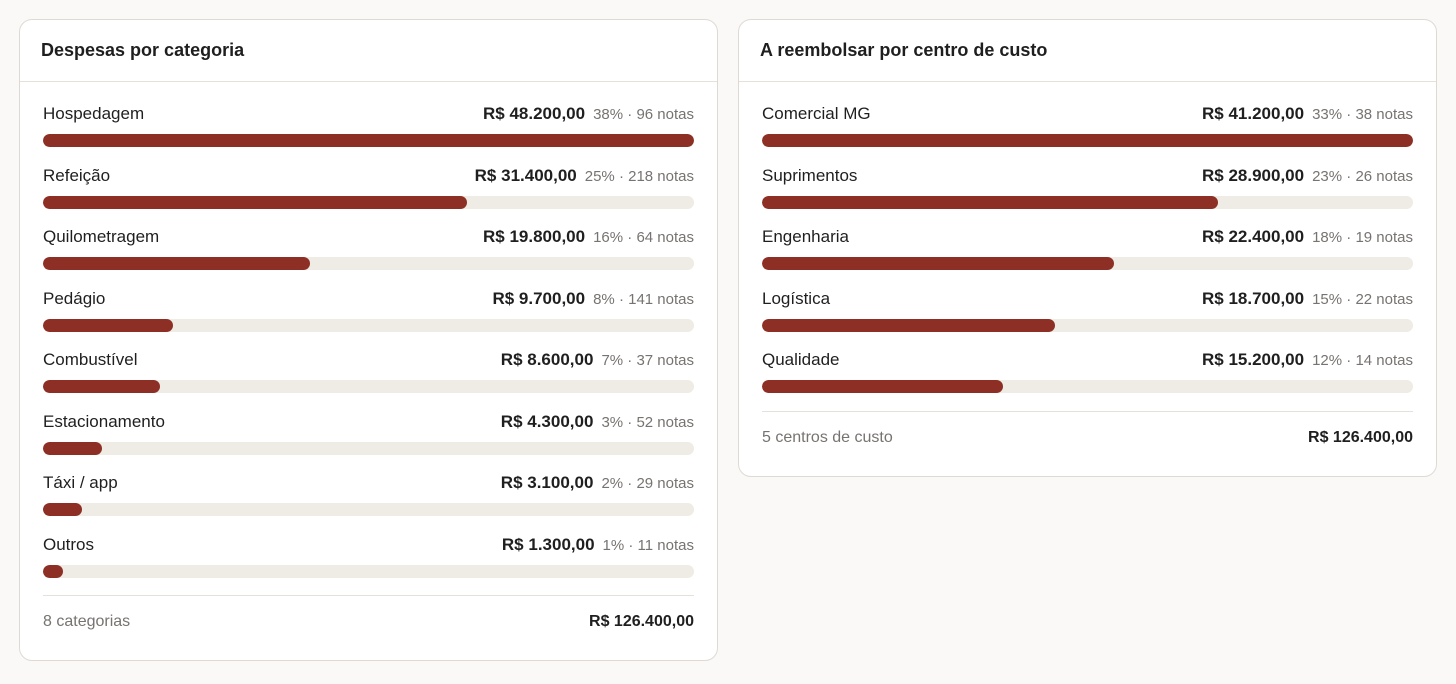 Image resolution: width=1456 pixels, height=684 pixels. I want to click on breakdown-row: Comercial MG R$ 41.200,00 33% · 38 notas, so click(1087, 114).